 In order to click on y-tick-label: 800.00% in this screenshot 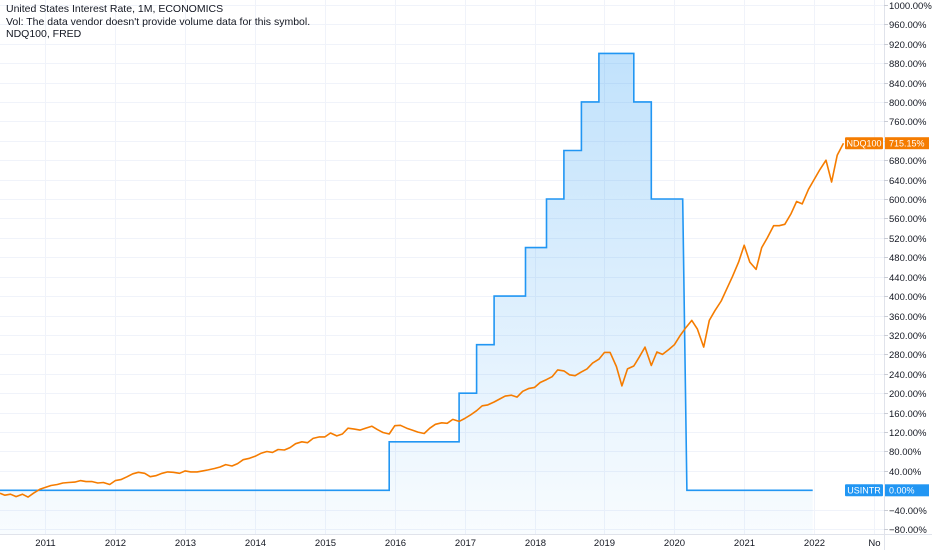, I will do `click(908, 103)`.